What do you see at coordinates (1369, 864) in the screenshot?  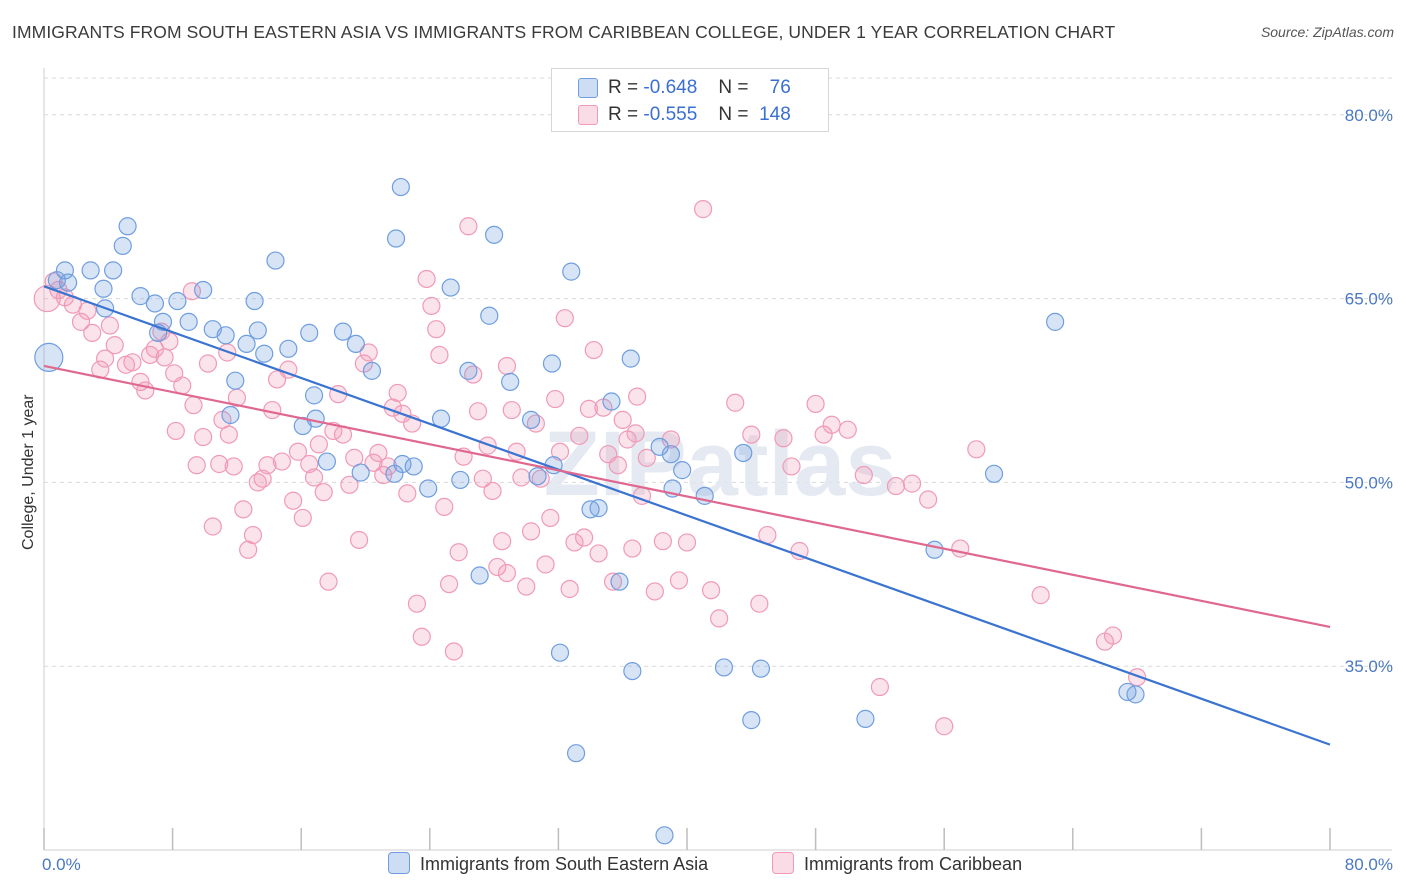 I see `x-tick-label-max: 80.0%` at bounding box center [1369, 864].